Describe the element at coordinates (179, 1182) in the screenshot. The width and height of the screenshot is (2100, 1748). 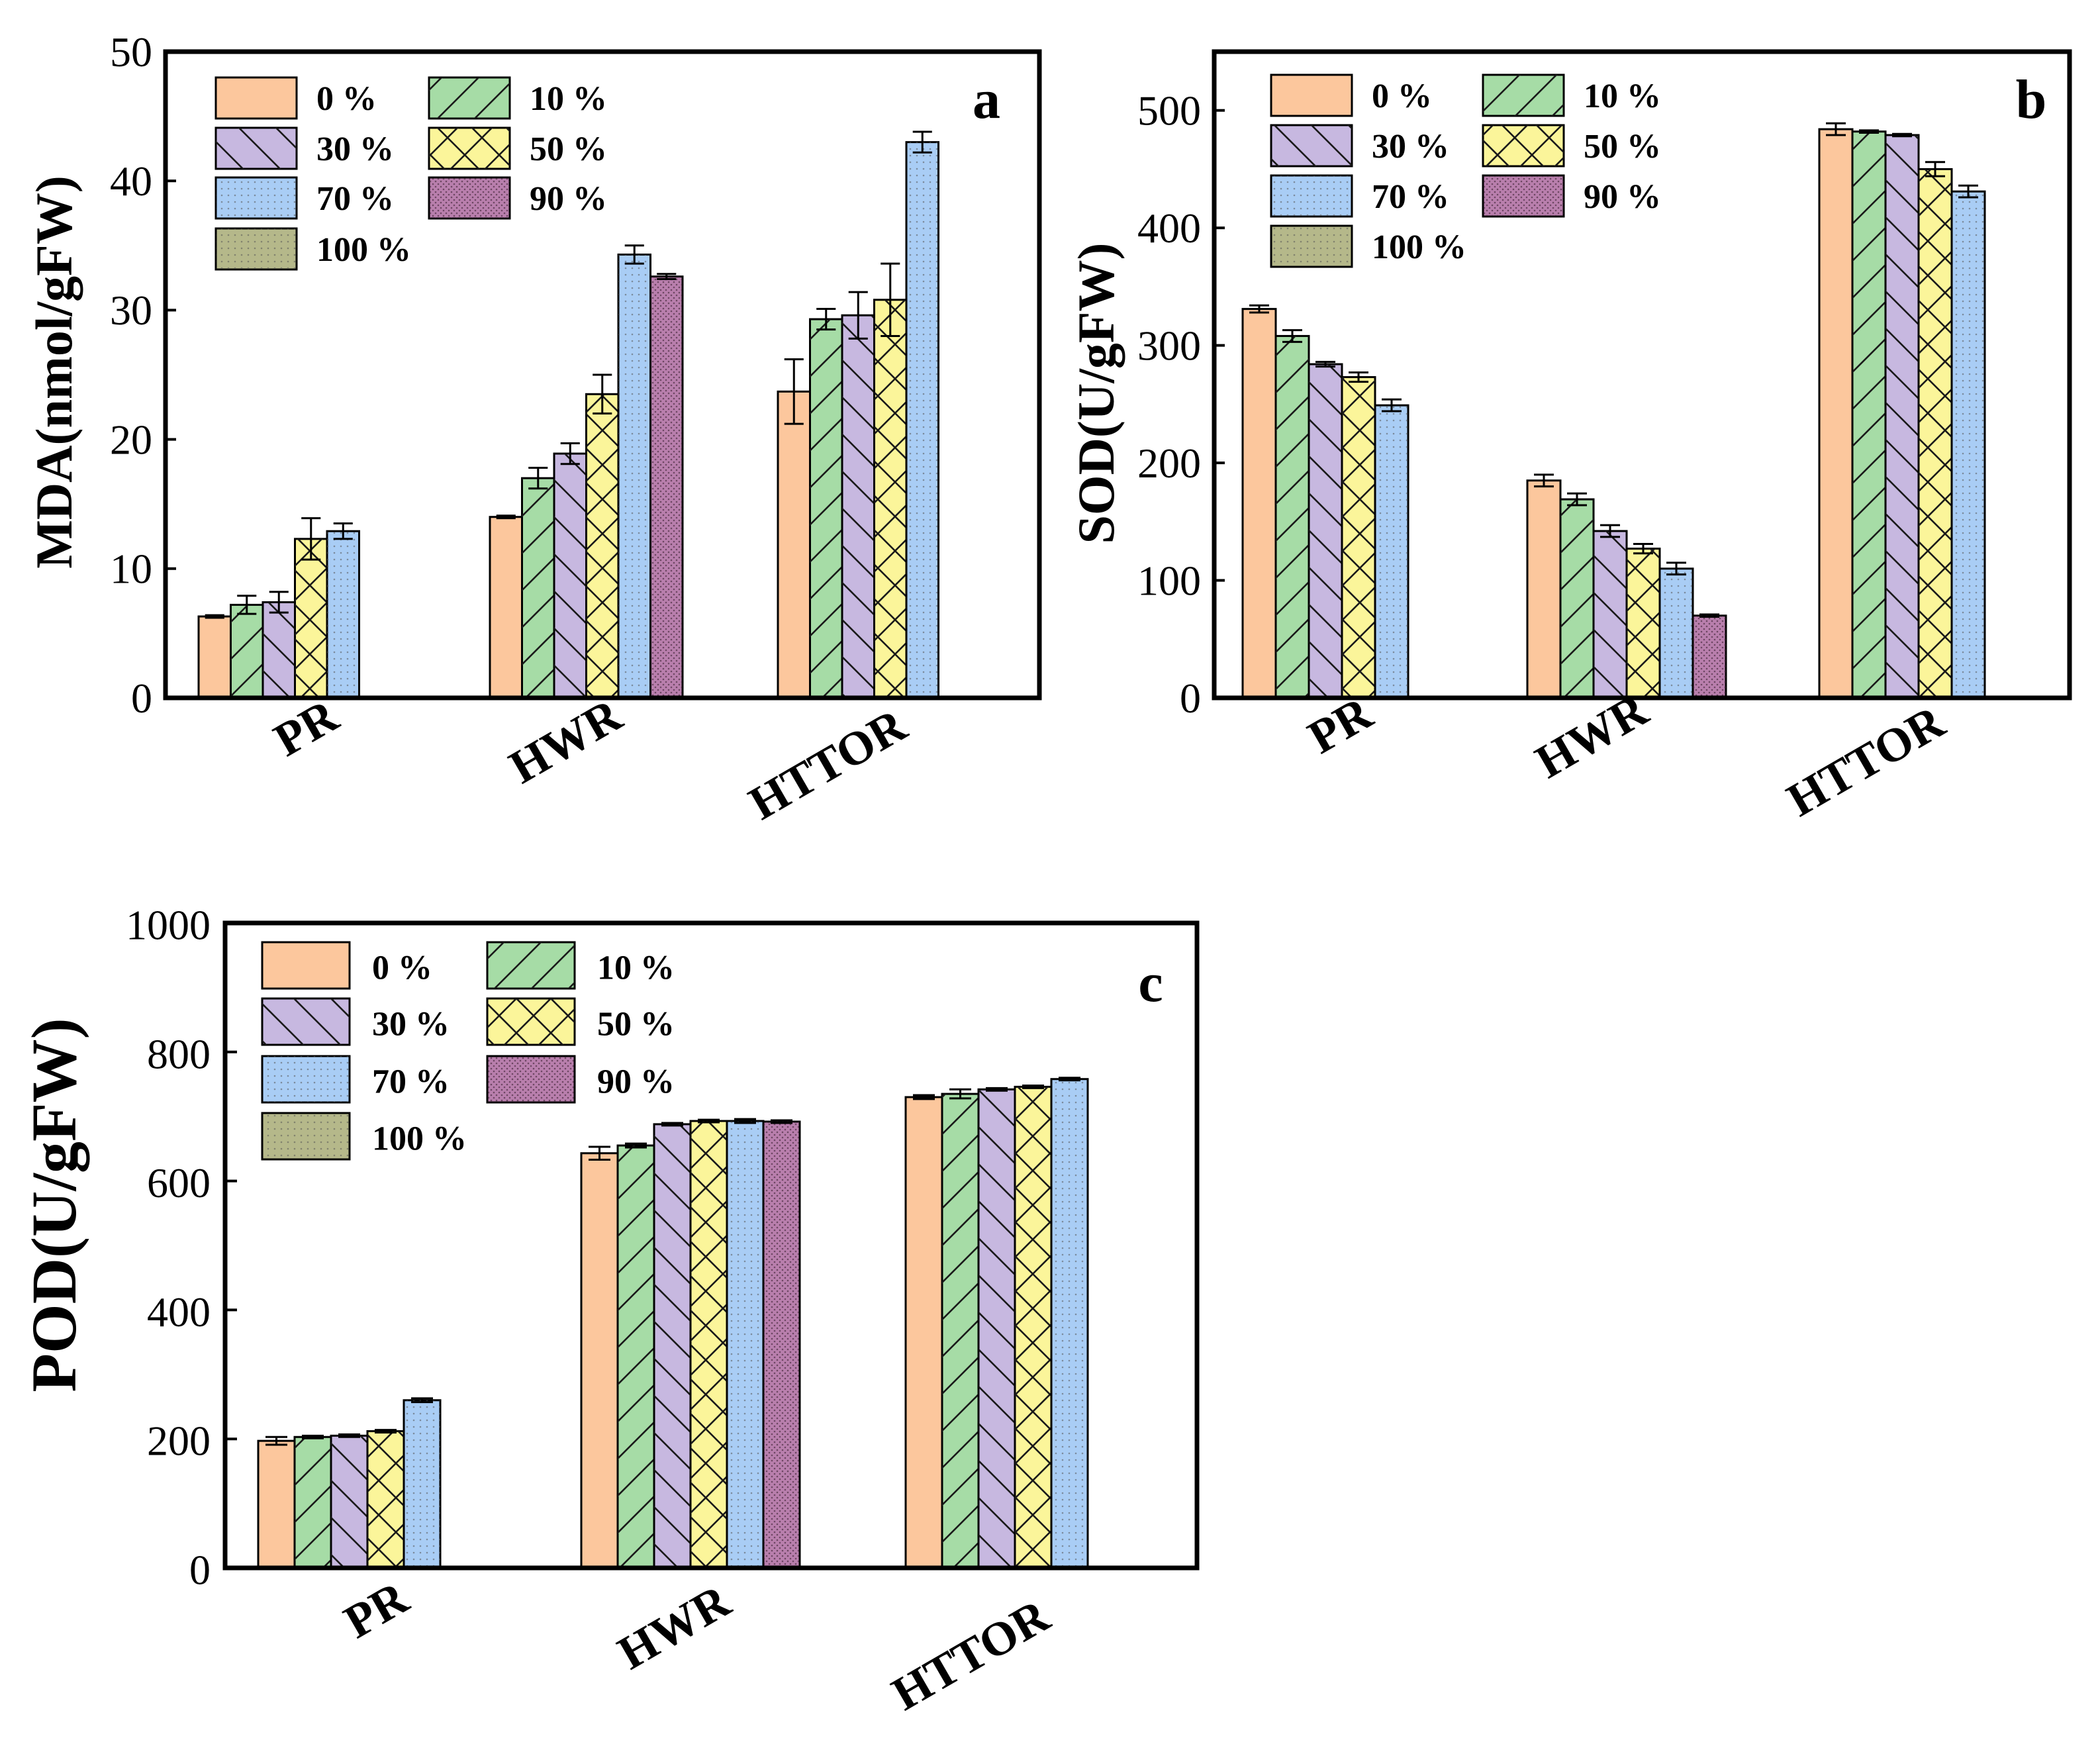
I see `y-tick-label: 600` at that location.